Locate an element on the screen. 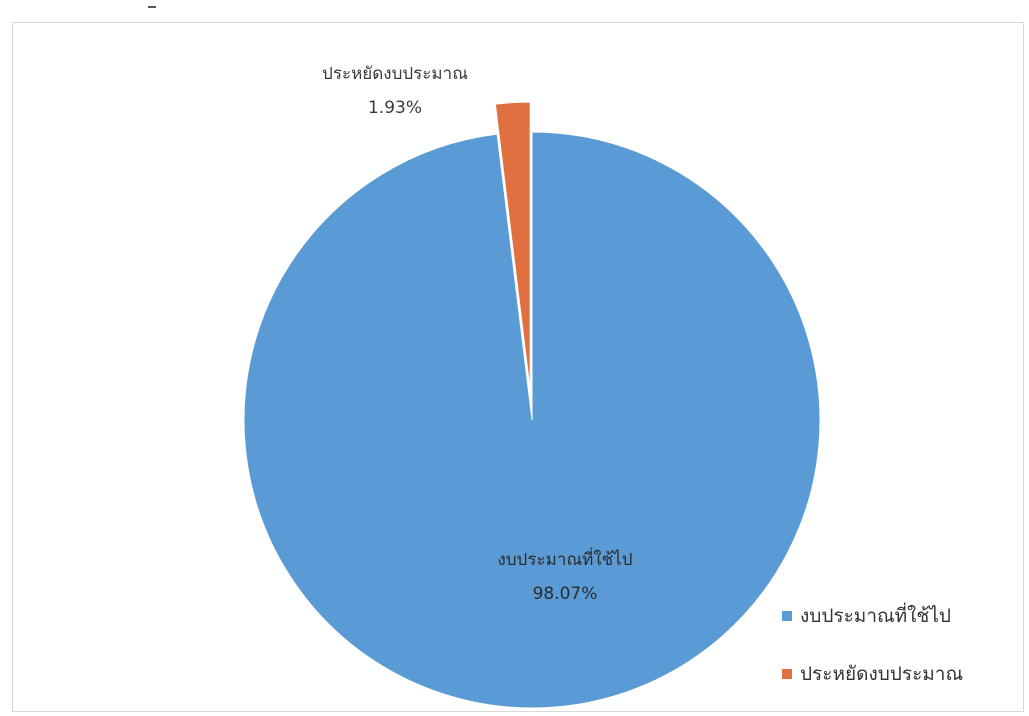  slice-label-spent: งบประมาณที่ใช้ไป 98.07% is located at coordinates (565, 577).